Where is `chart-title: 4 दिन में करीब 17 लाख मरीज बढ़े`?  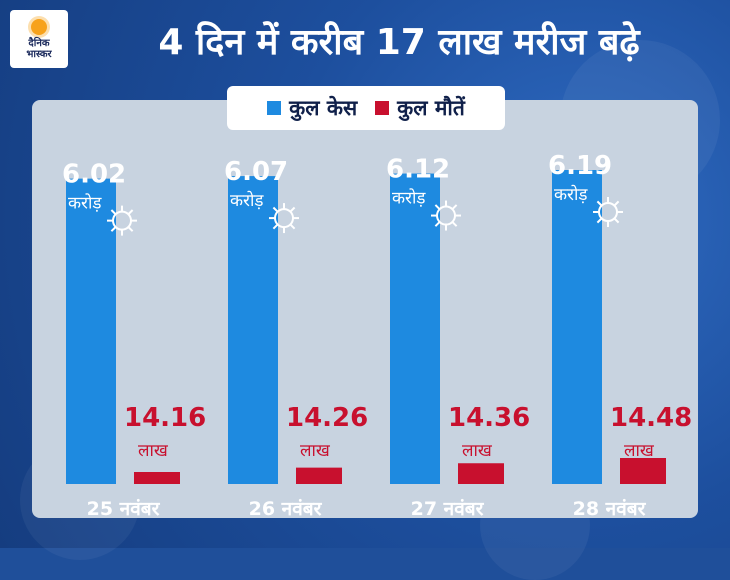 chart-title: 4 दिन में करीब 17 लाख मरीज बढ़े is located at coordinates (399, 42).